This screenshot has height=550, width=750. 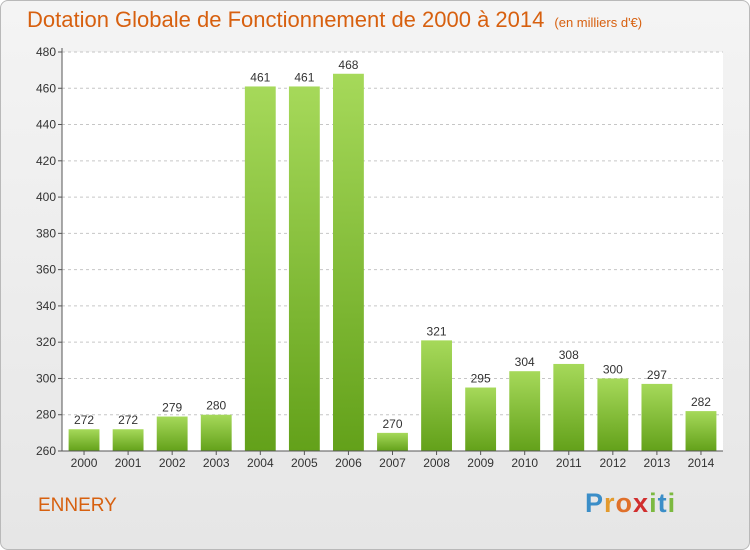 What do you see at coordinates (701, 402) in the screenshot?
I see `bar-value-label: 282` at bounding box center [701, 402].